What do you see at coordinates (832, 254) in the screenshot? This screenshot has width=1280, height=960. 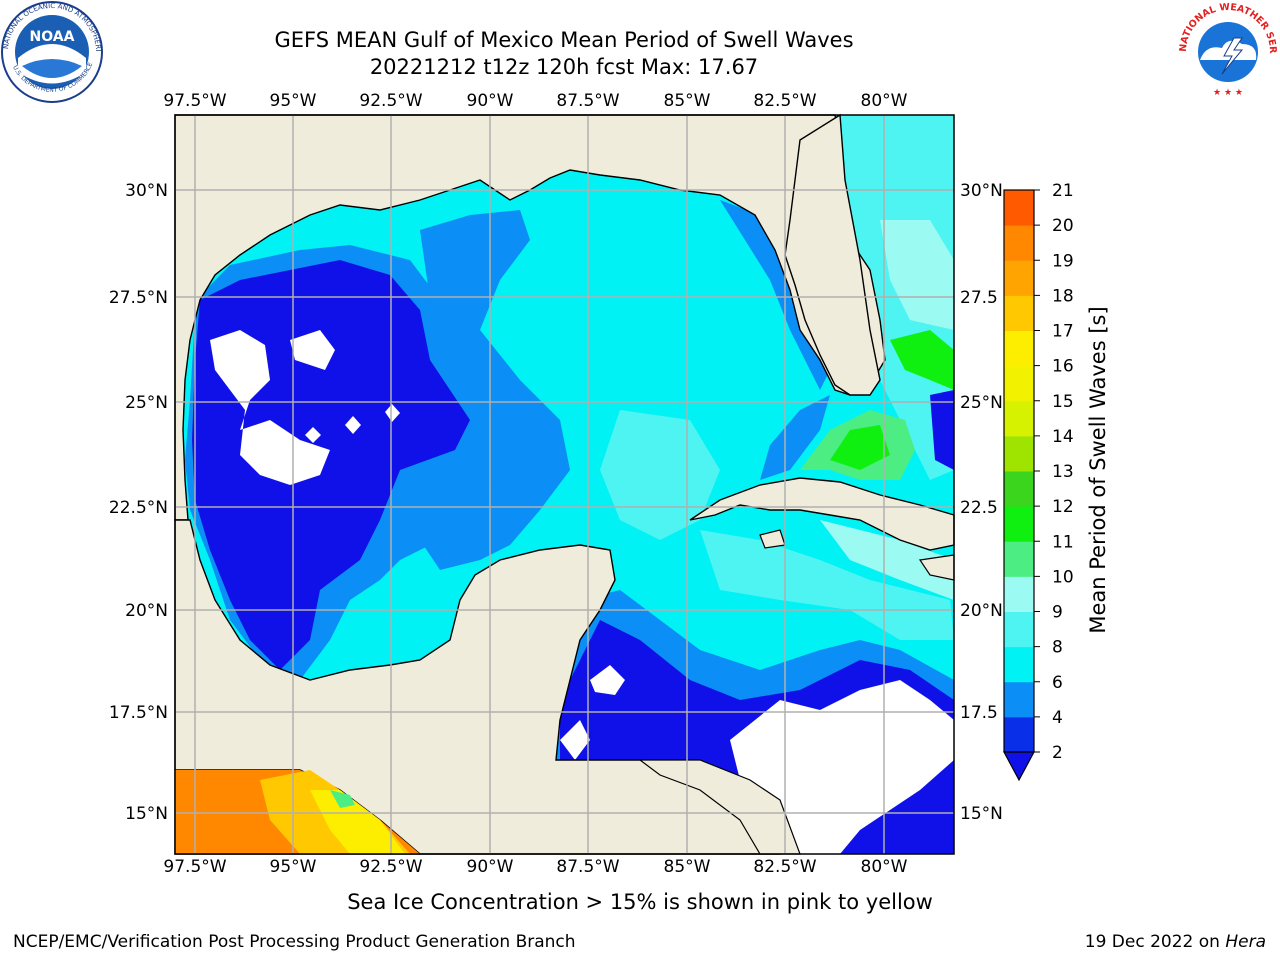 I see `land-florida` at bounding box center [832, 254].